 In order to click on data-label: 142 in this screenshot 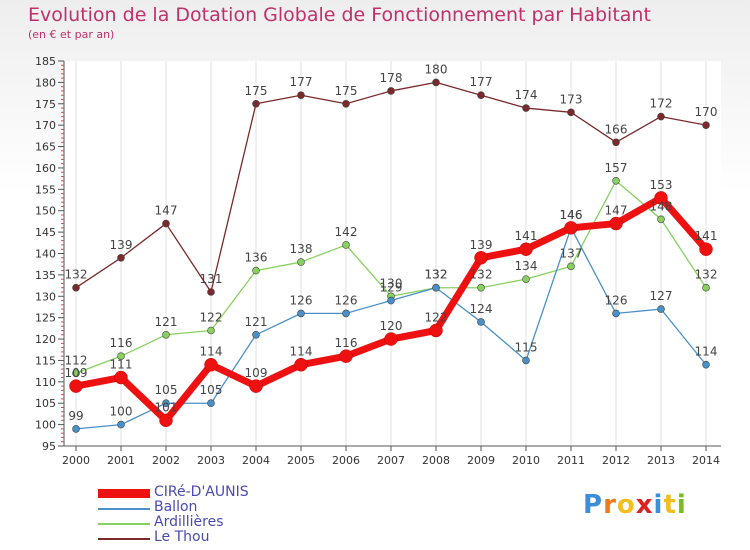, I will do `click(346, 232)`.